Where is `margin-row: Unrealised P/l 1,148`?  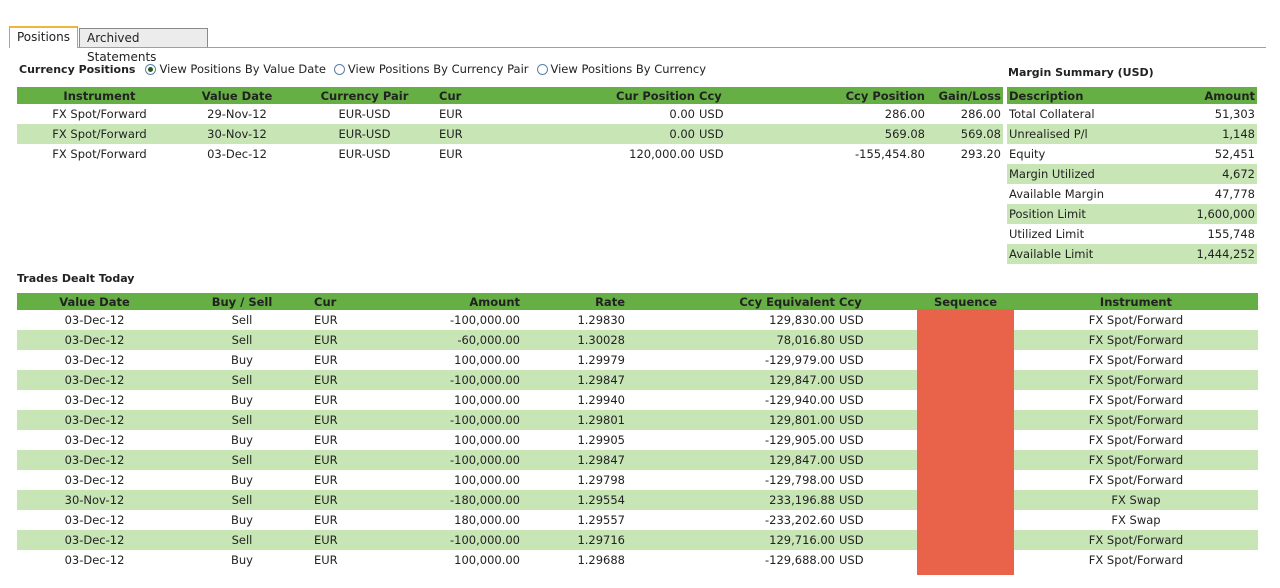
margin-row: Unrealised P/l 1,148 is located at coordinates (1132, 134).